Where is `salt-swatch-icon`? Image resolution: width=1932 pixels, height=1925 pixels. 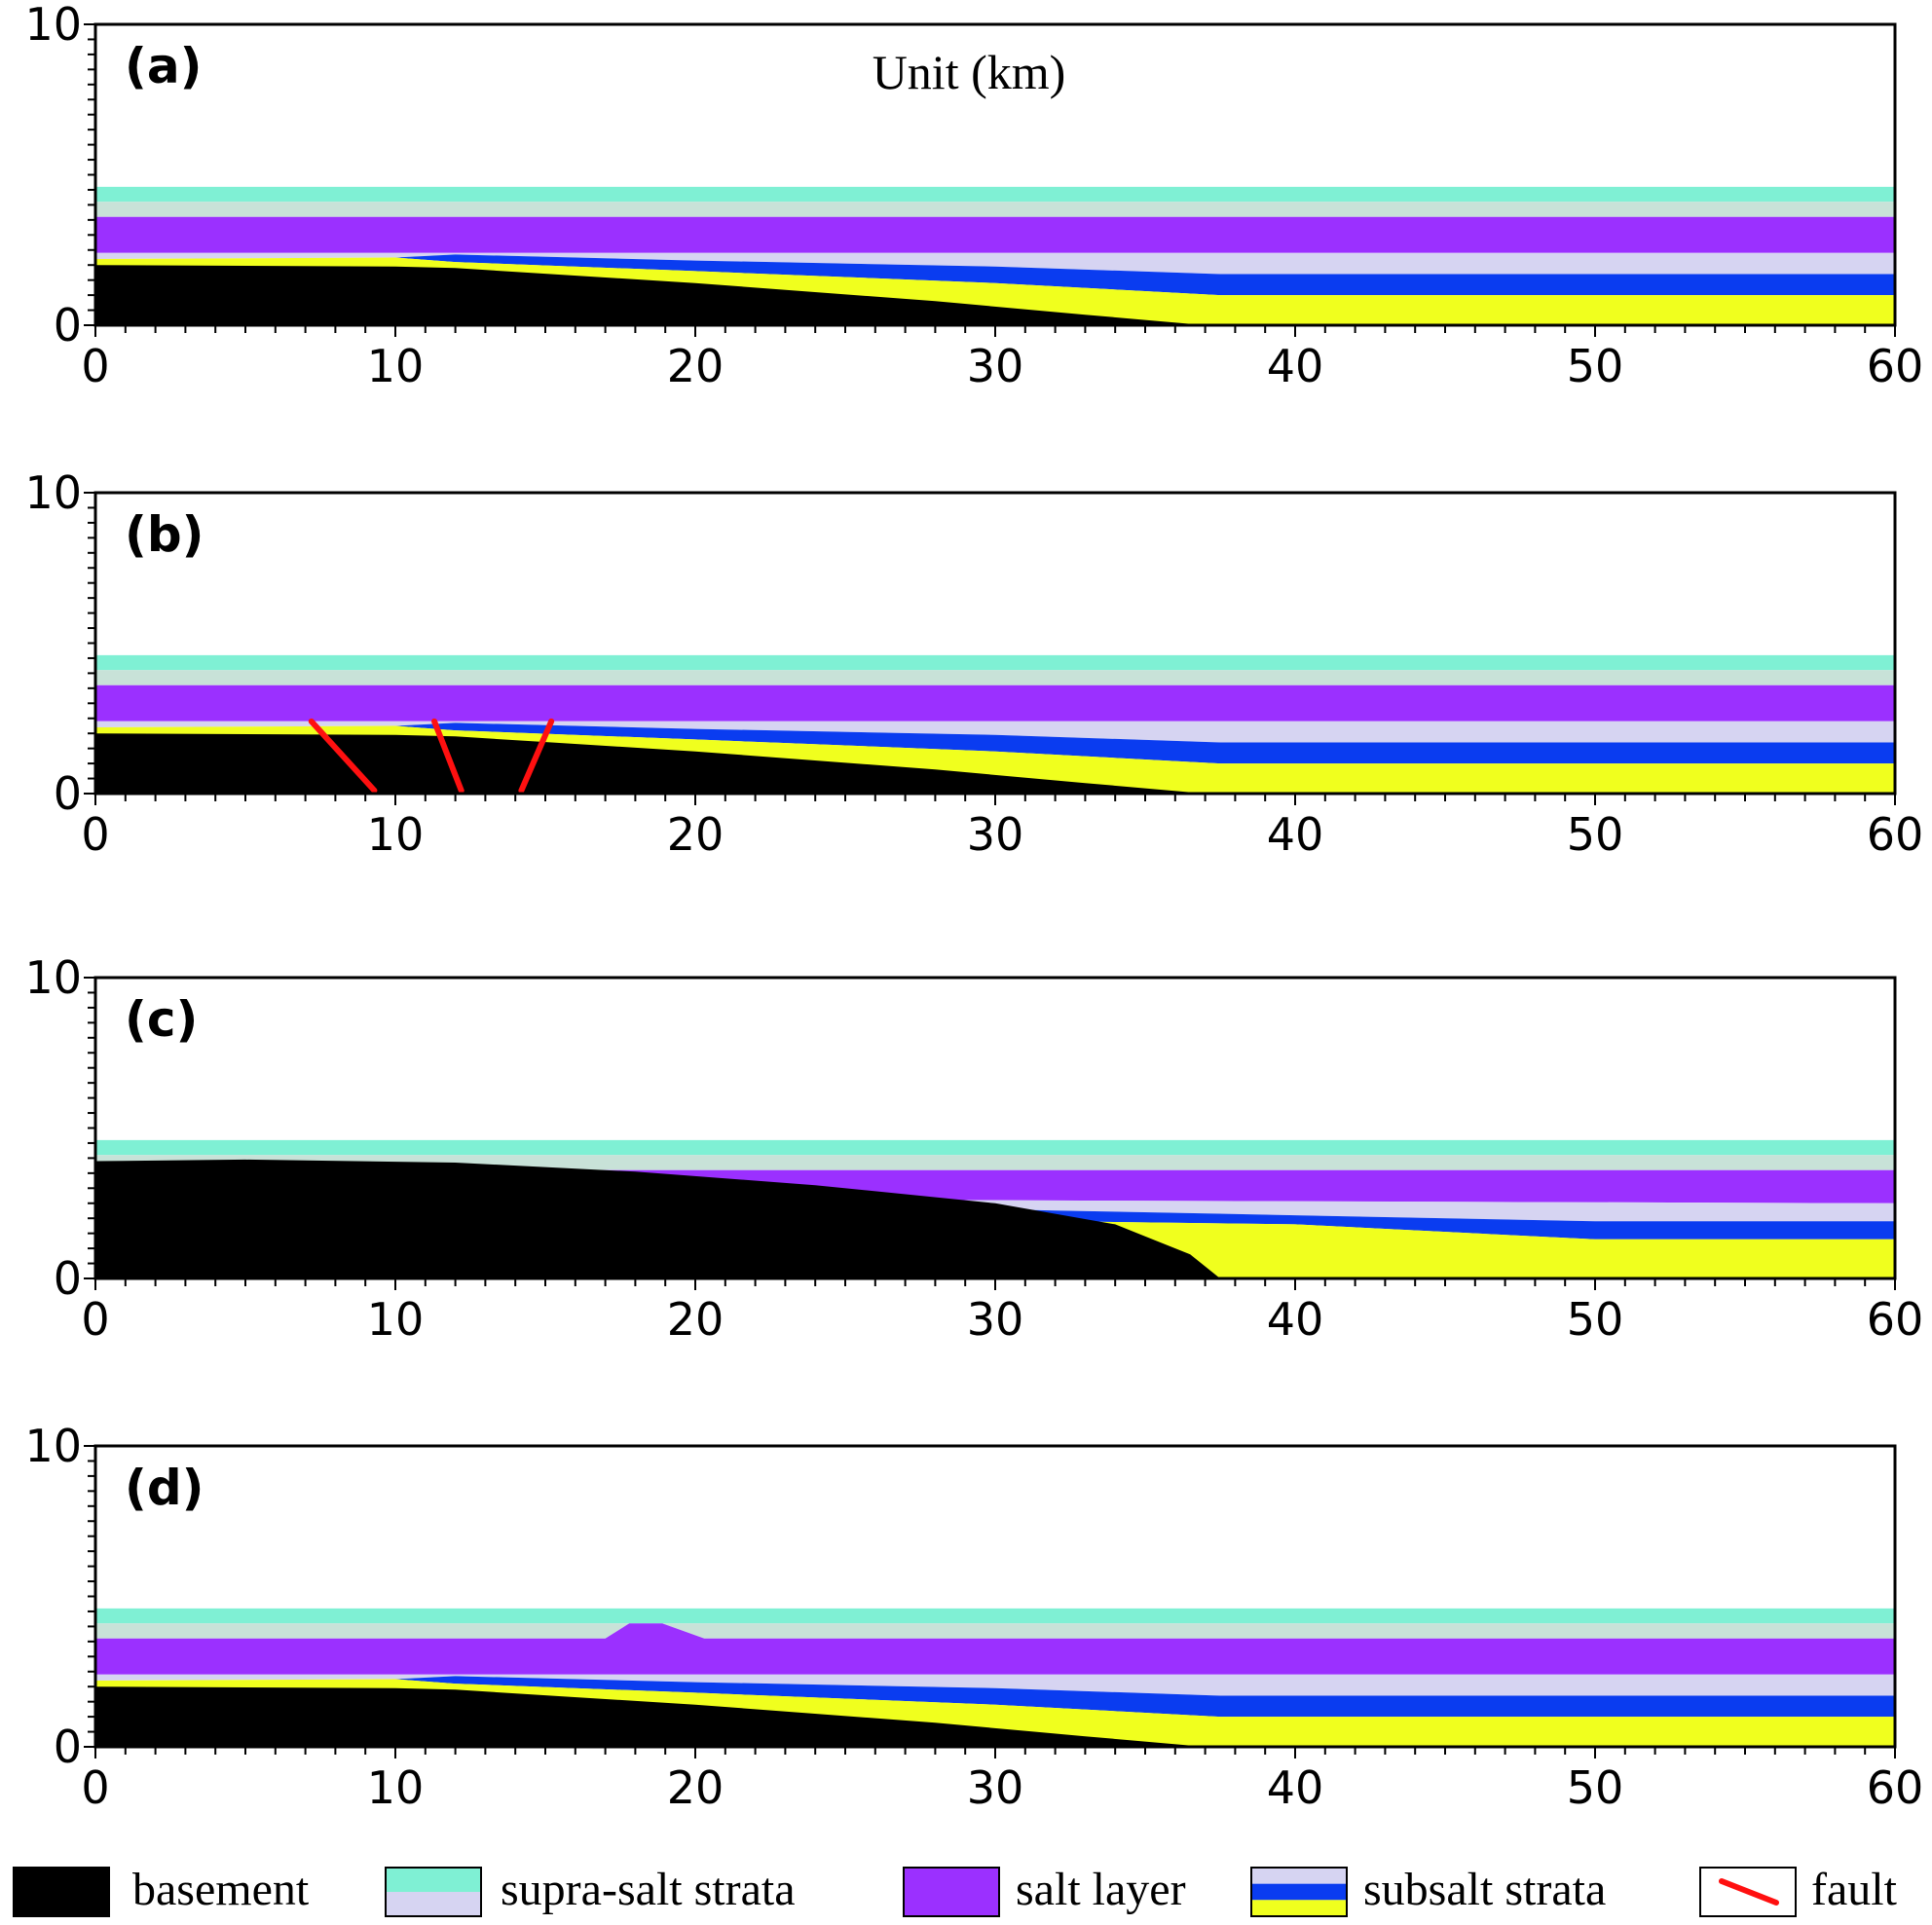
salt-swatch-icon is located at coordinates (951, 1892).